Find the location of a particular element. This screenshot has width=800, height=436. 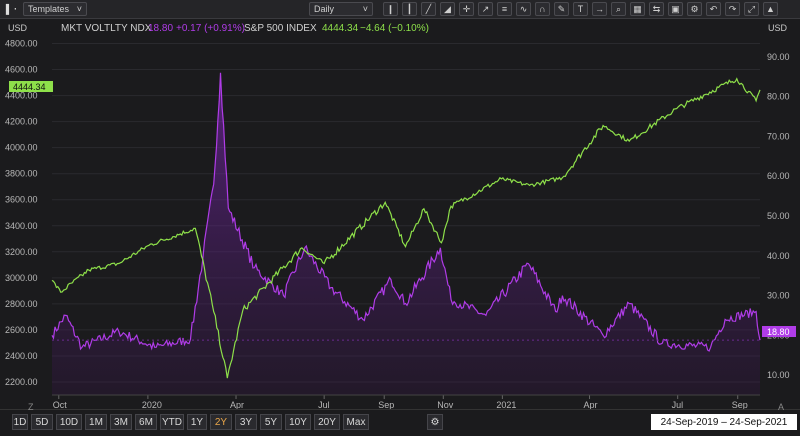

left-axis-tick: 3800.00 is located at coordinates (21, 174).